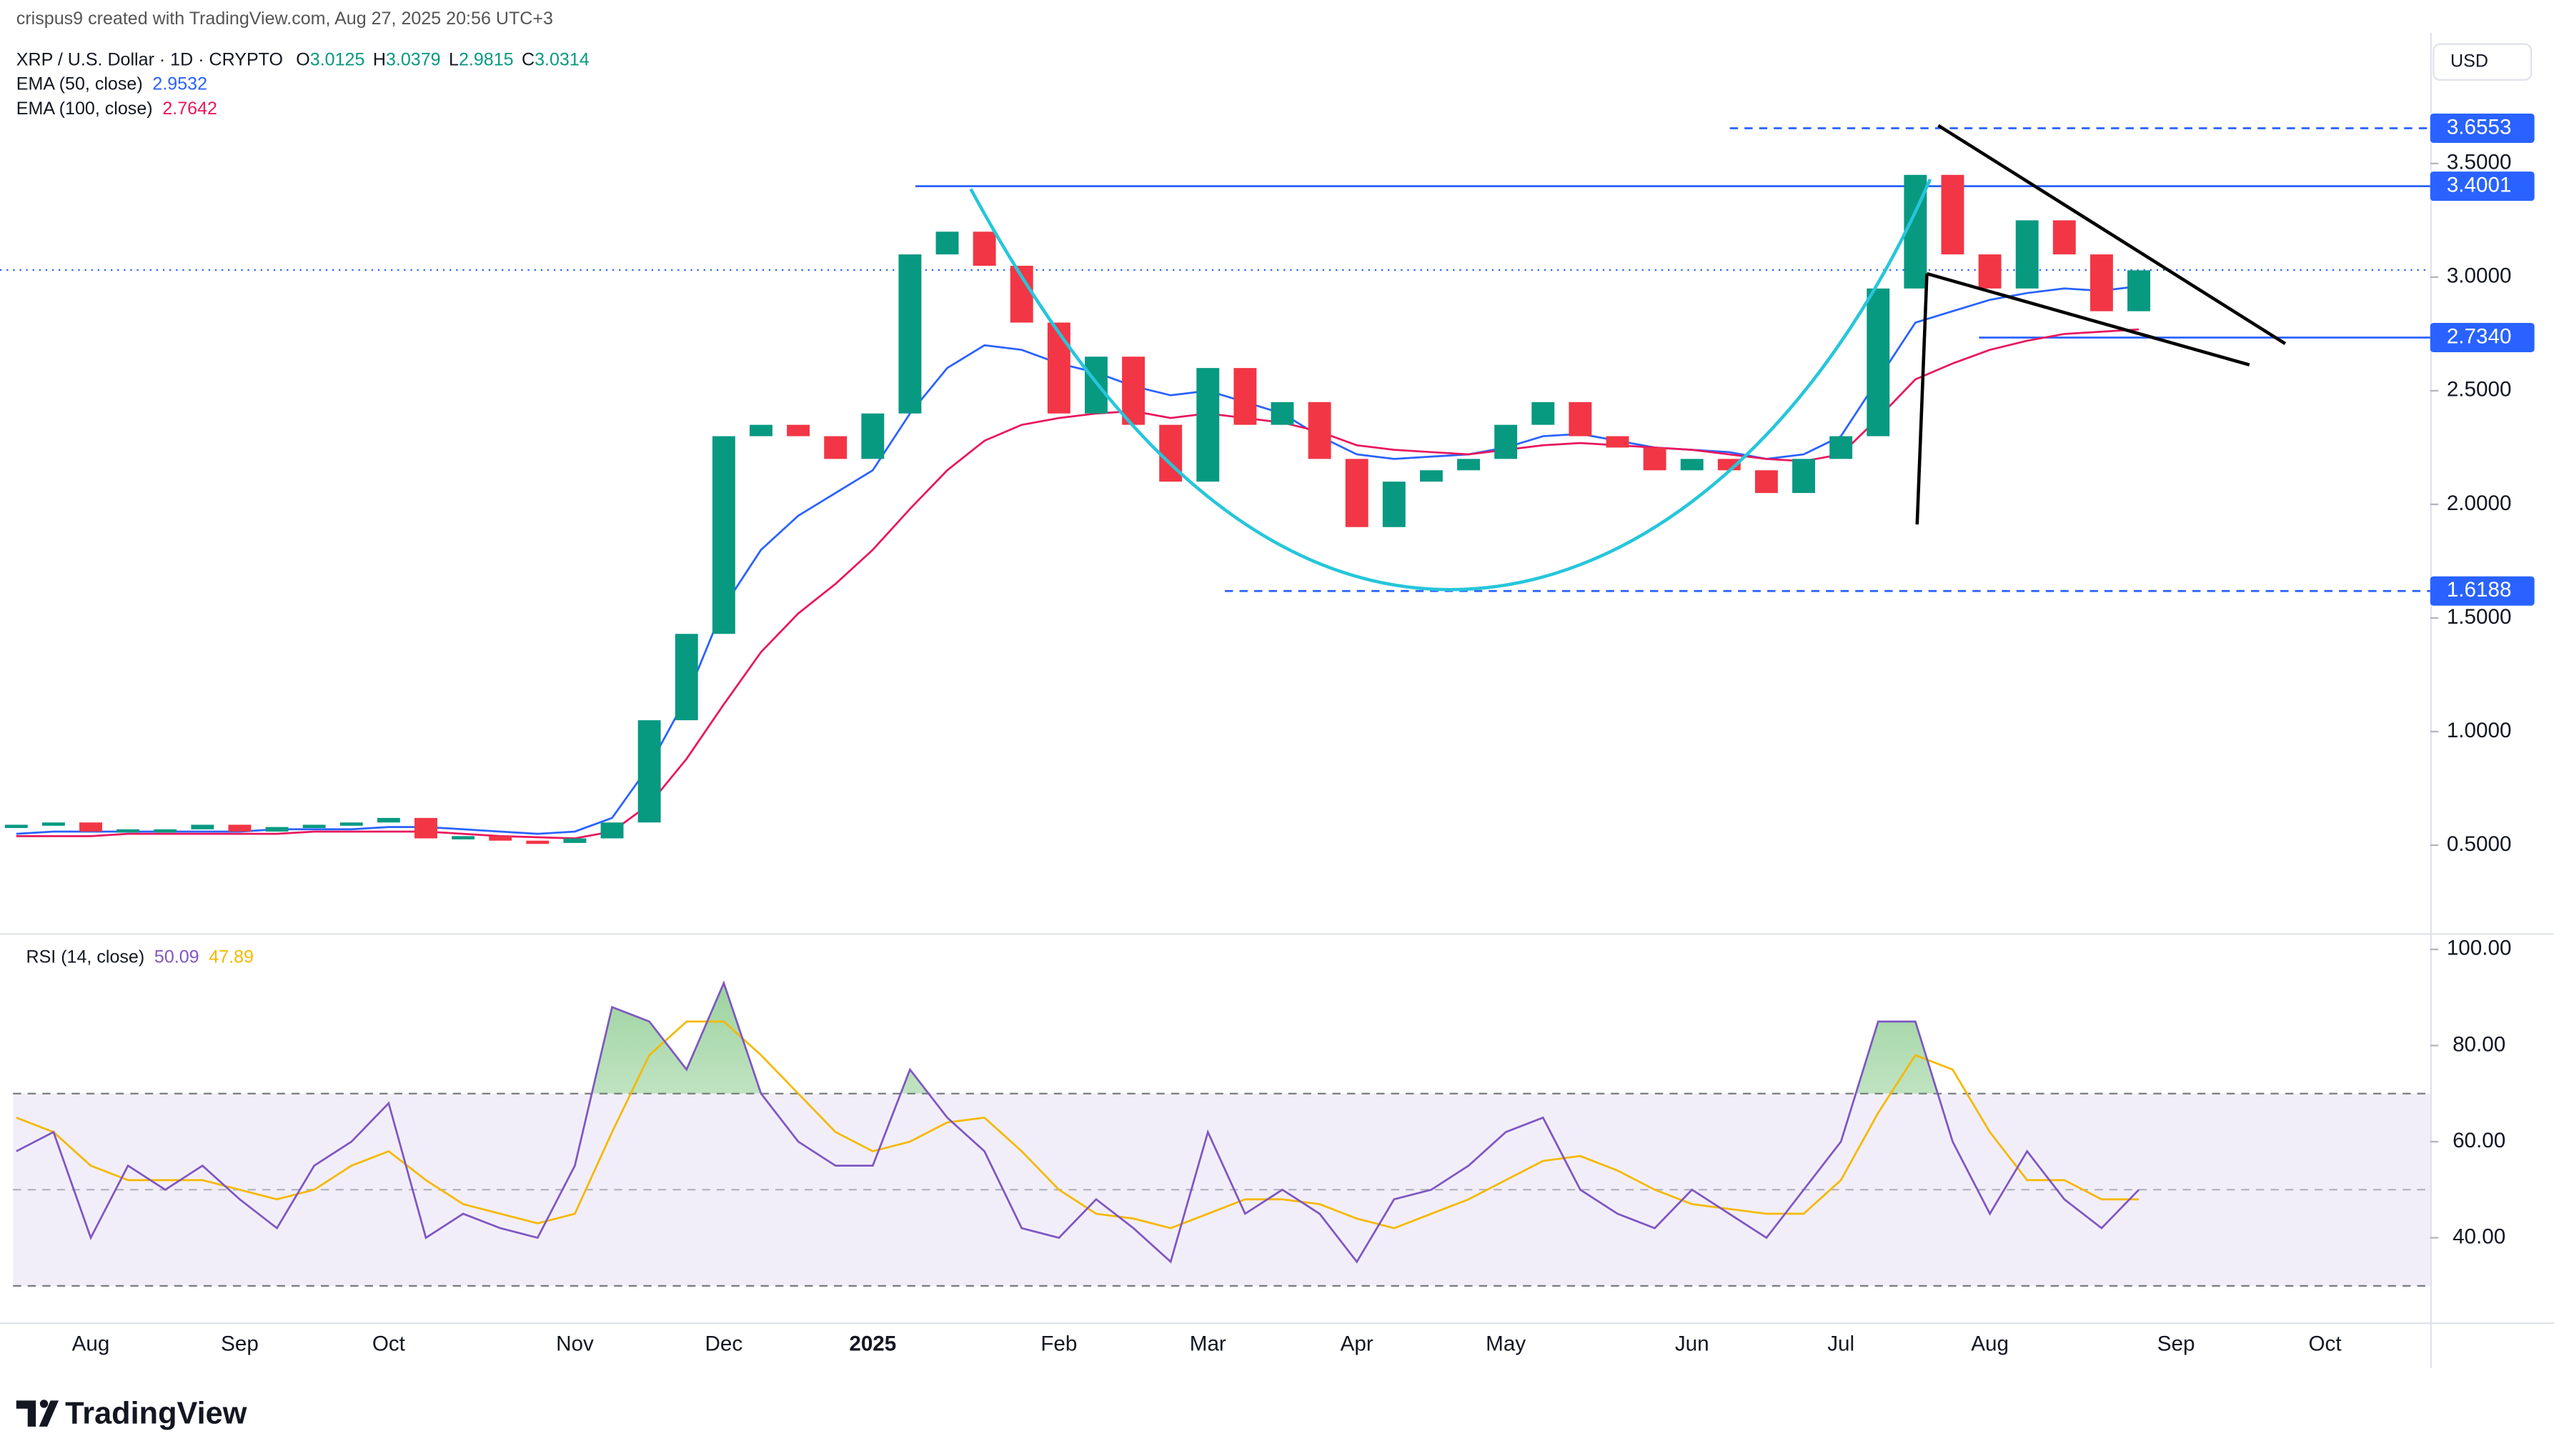 This screenshot has width=2554, height=1456. What do you see at coordinates (1506, 1344) in the screenshot?
I see `x-tick-label: May` at bounding box center [1506, 1344].